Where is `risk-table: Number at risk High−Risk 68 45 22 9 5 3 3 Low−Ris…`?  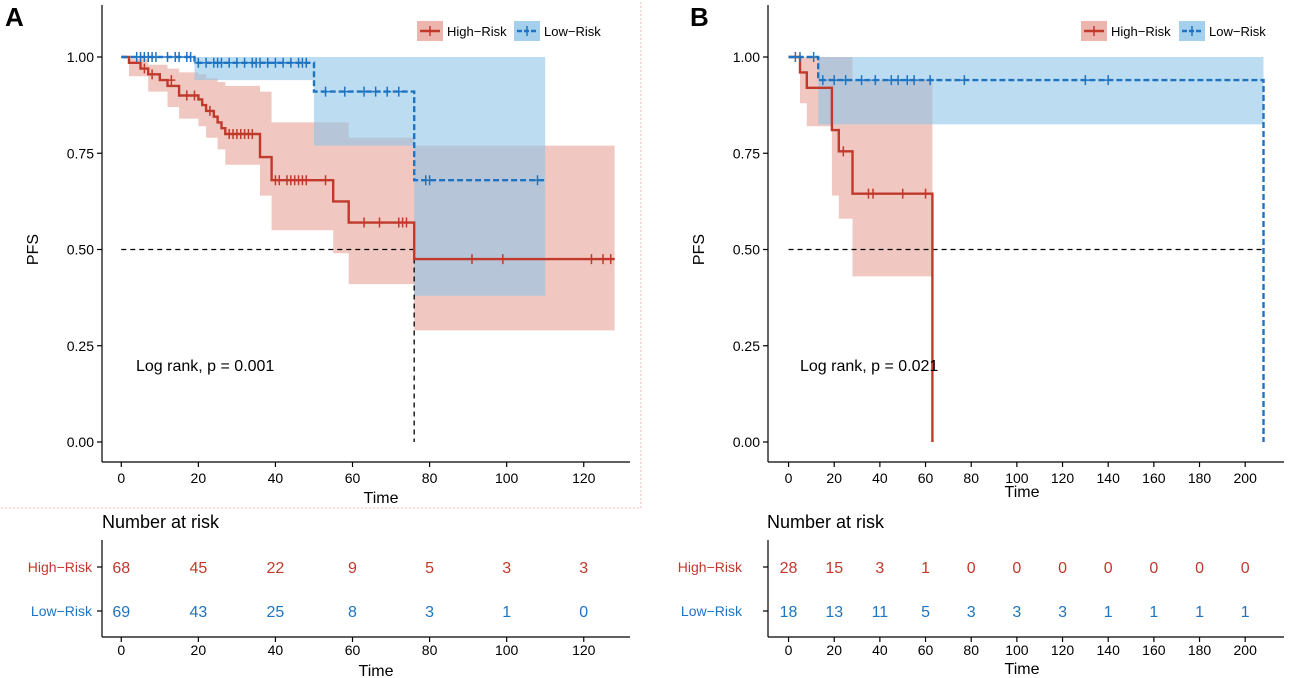
risk-table: Number at risk High−Risk 68 45 22 9 5 3 3 Low−Ris… is located at coordinates (329, 595).